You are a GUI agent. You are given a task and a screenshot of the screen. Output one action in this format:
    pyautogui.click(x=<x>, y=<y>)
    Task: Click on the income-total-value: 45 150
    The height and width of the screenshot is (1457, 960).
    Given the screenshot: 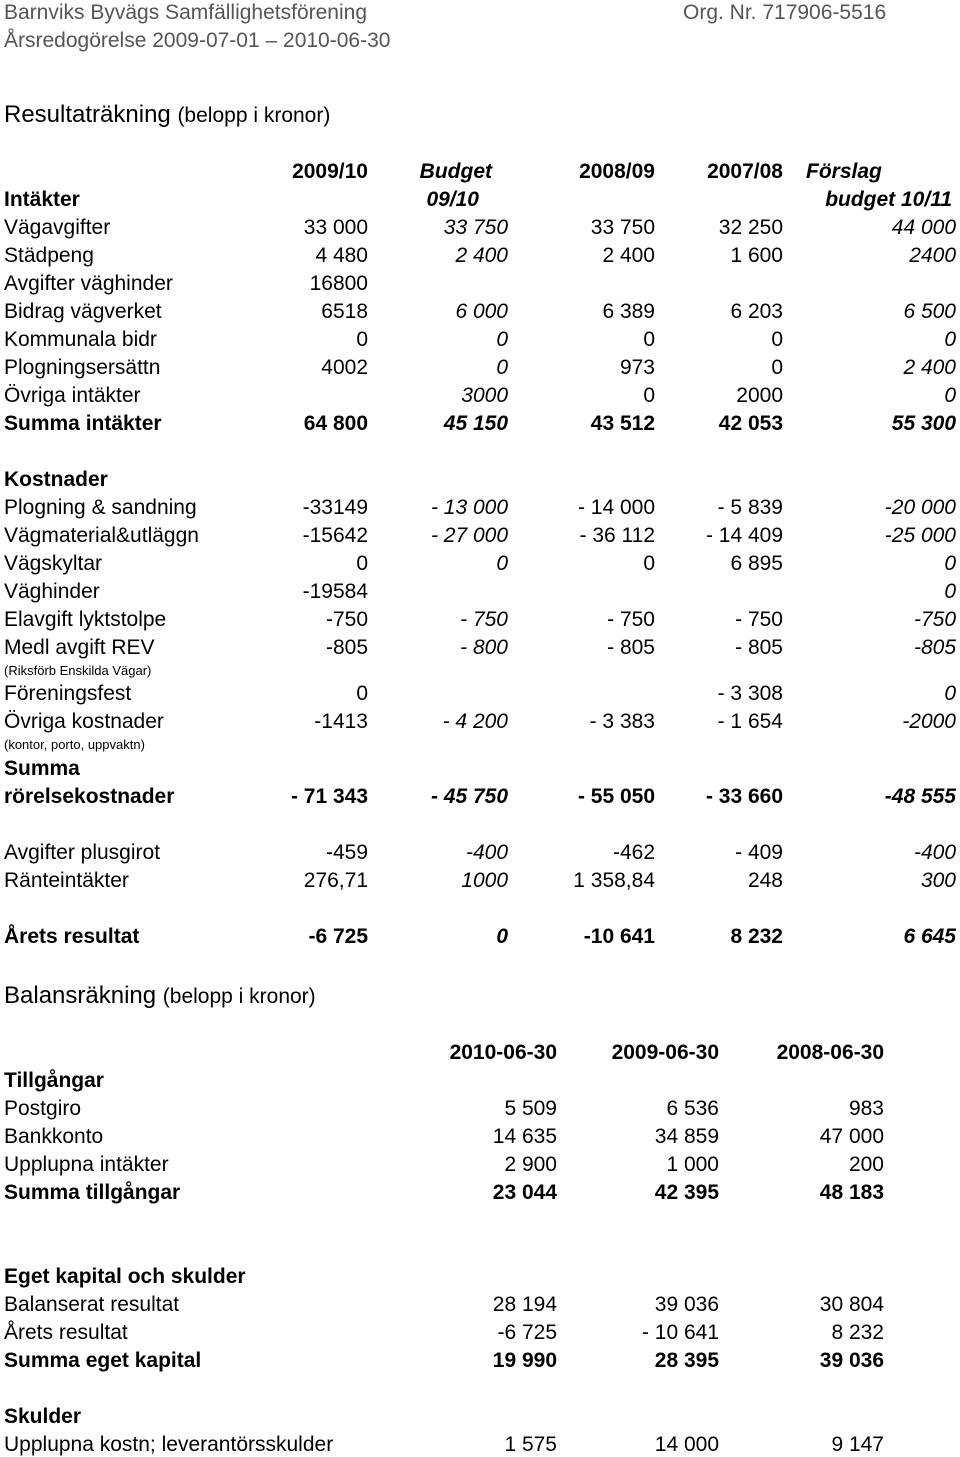 What is the action you would take?
    pyautogui.click(x=475, y=423)
    